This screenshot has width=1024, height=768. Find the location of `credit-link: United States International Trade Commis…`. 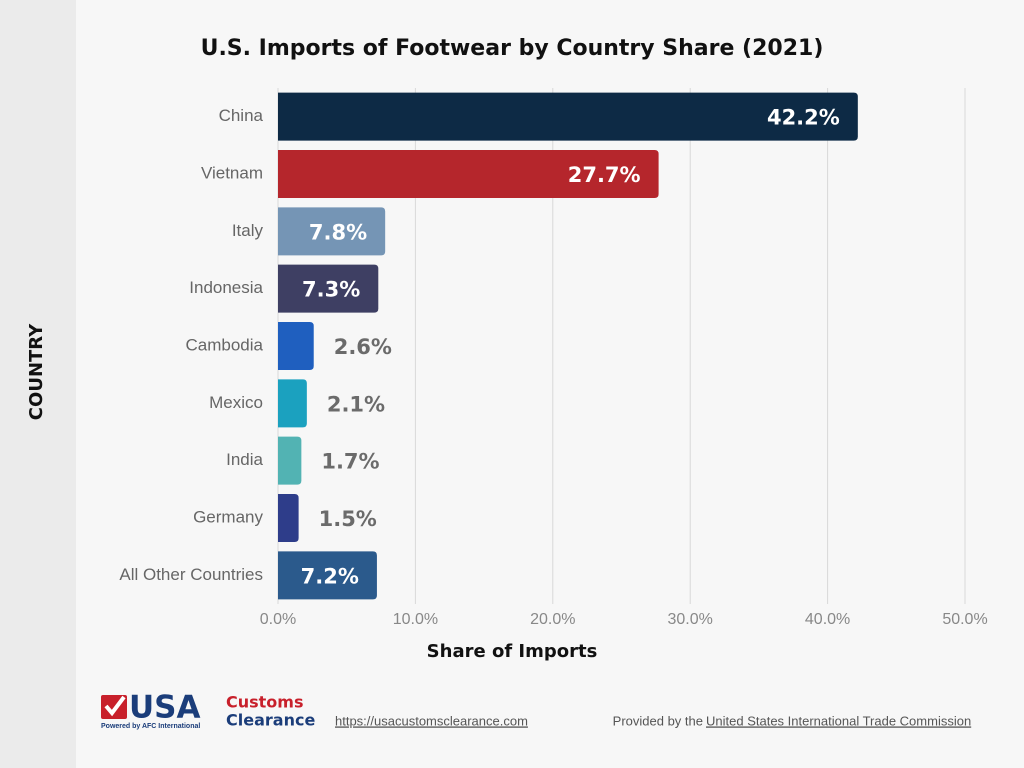

credit-link: United States International Trade Commis… is located at coordinates (838, 720).